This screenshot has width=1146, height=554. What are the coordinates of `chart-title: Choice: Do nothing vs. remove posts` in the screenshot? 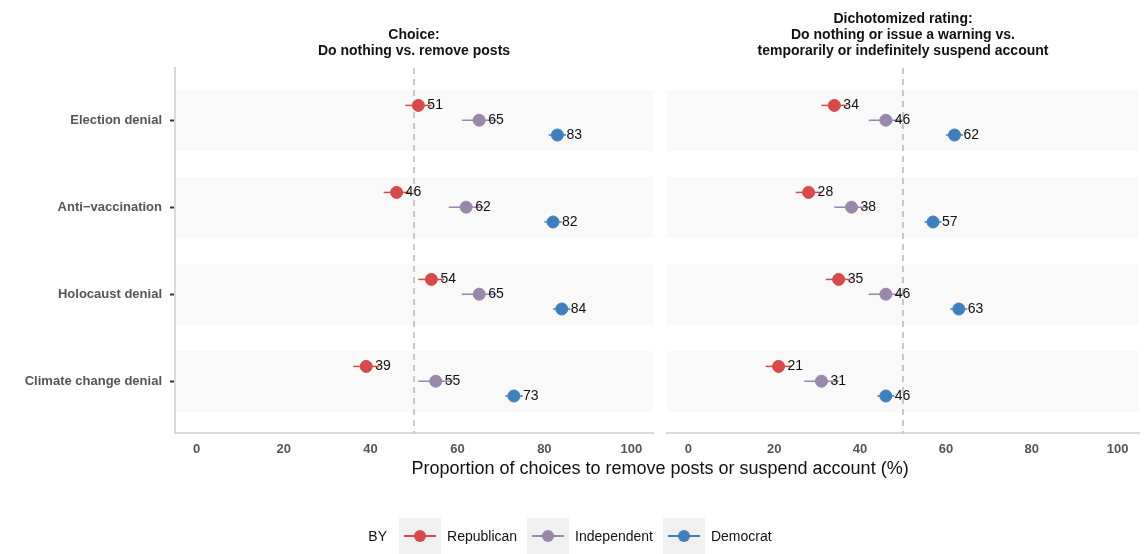 It's located at (414, 42).